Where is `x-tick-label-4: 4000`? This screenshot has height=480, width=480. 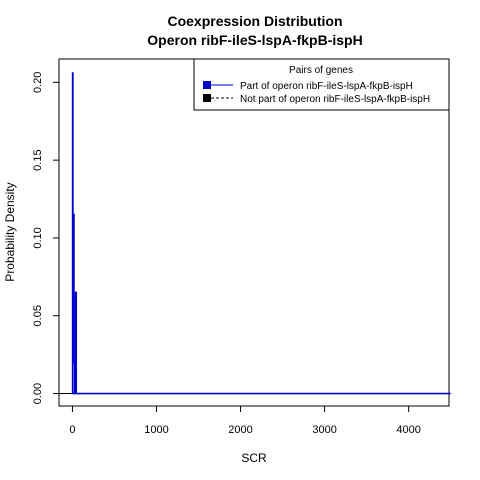 x-tick-label-4: 4000 is located at coordinates (408, 430).